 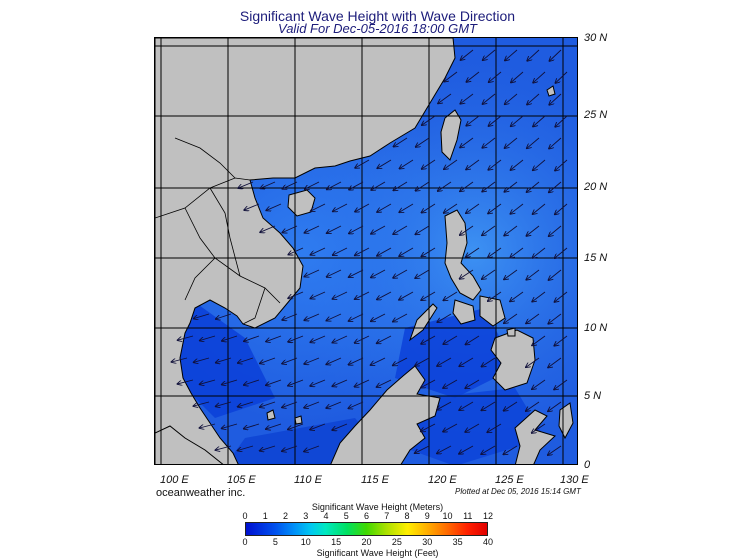 What do you see at coordinates (396, 542) in the screenshot?
I see `feet-tick: 25` at bounding box center [396, 542].